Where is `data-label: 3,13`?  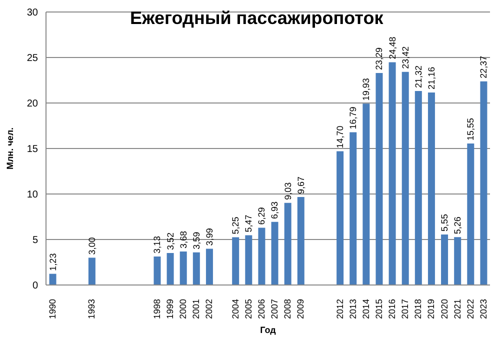 data-label: 3,13 is located at coordinates (157, 245).